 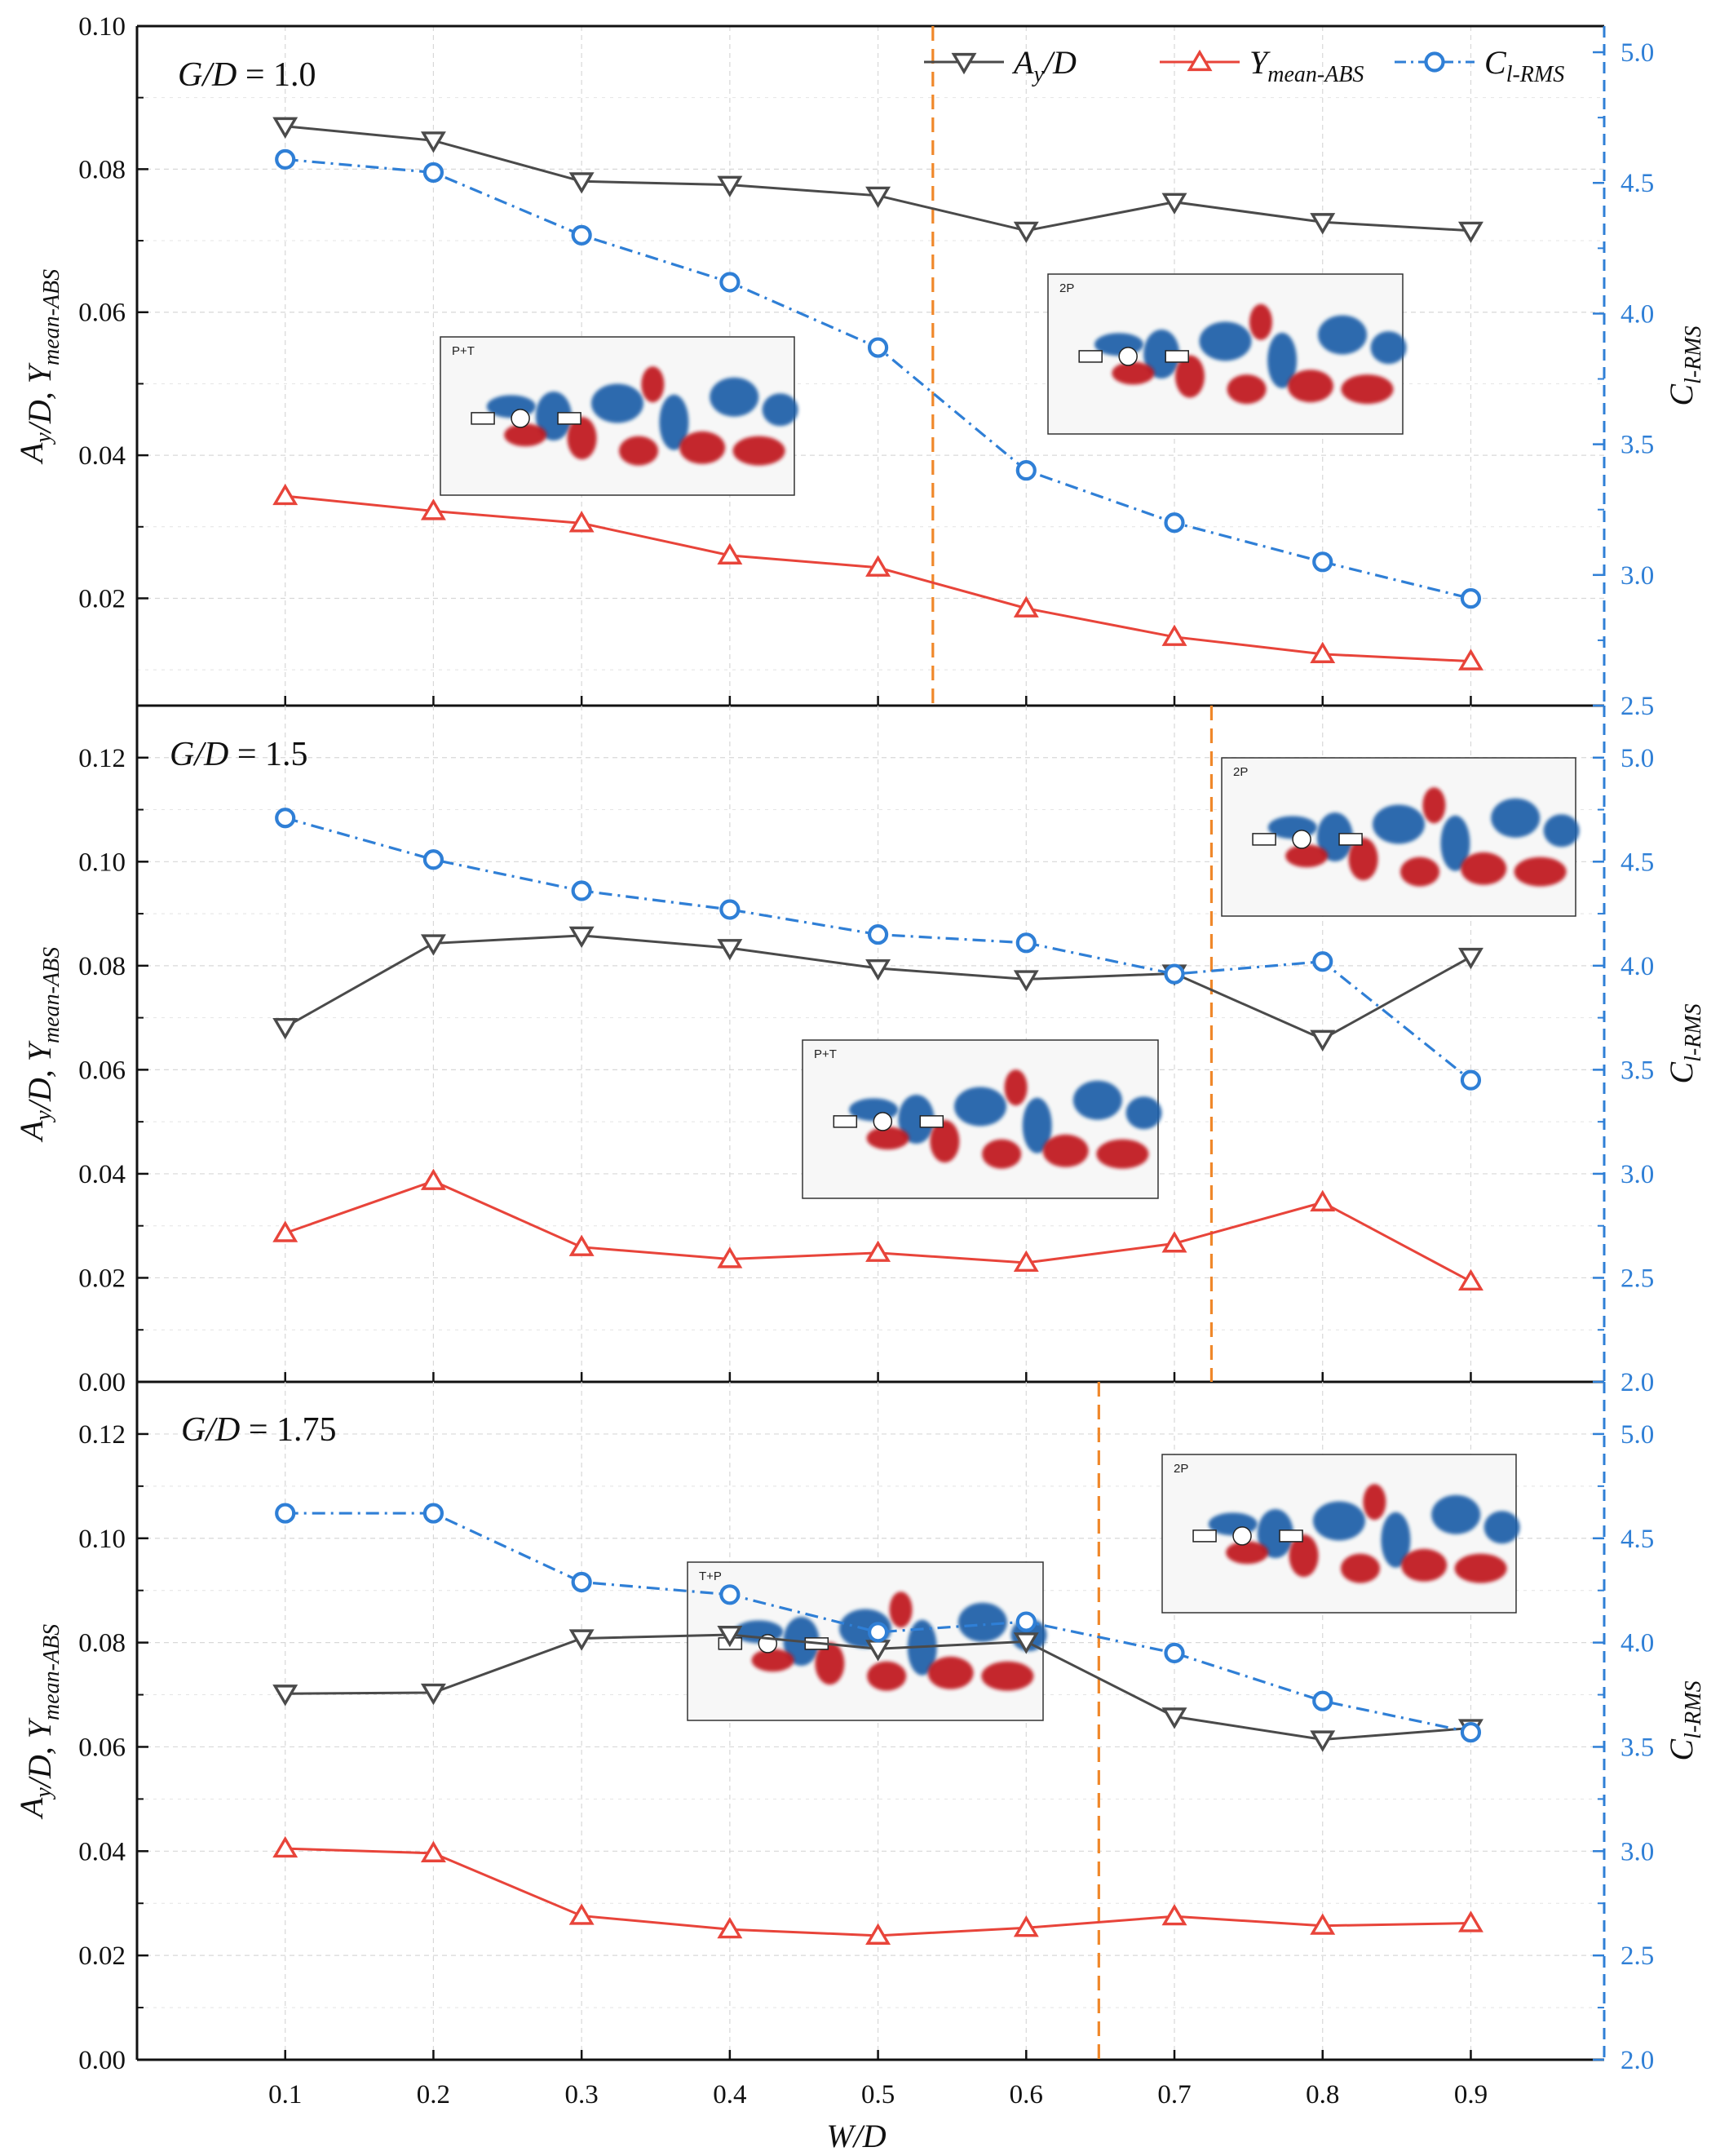 I want to click on y-left-tick-label: 0.10, so click(x=102, y=862).